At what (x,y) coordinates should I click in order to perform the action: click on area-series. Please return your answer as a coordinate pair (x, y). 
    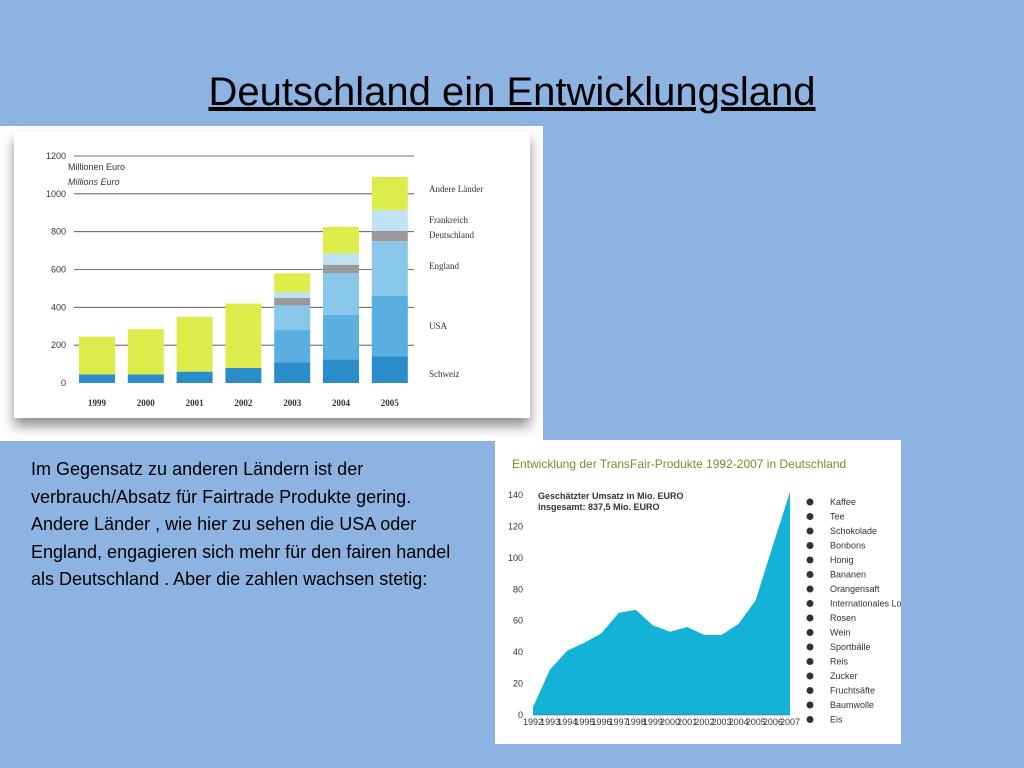
    Looking at the image, I should click on (661, 603).